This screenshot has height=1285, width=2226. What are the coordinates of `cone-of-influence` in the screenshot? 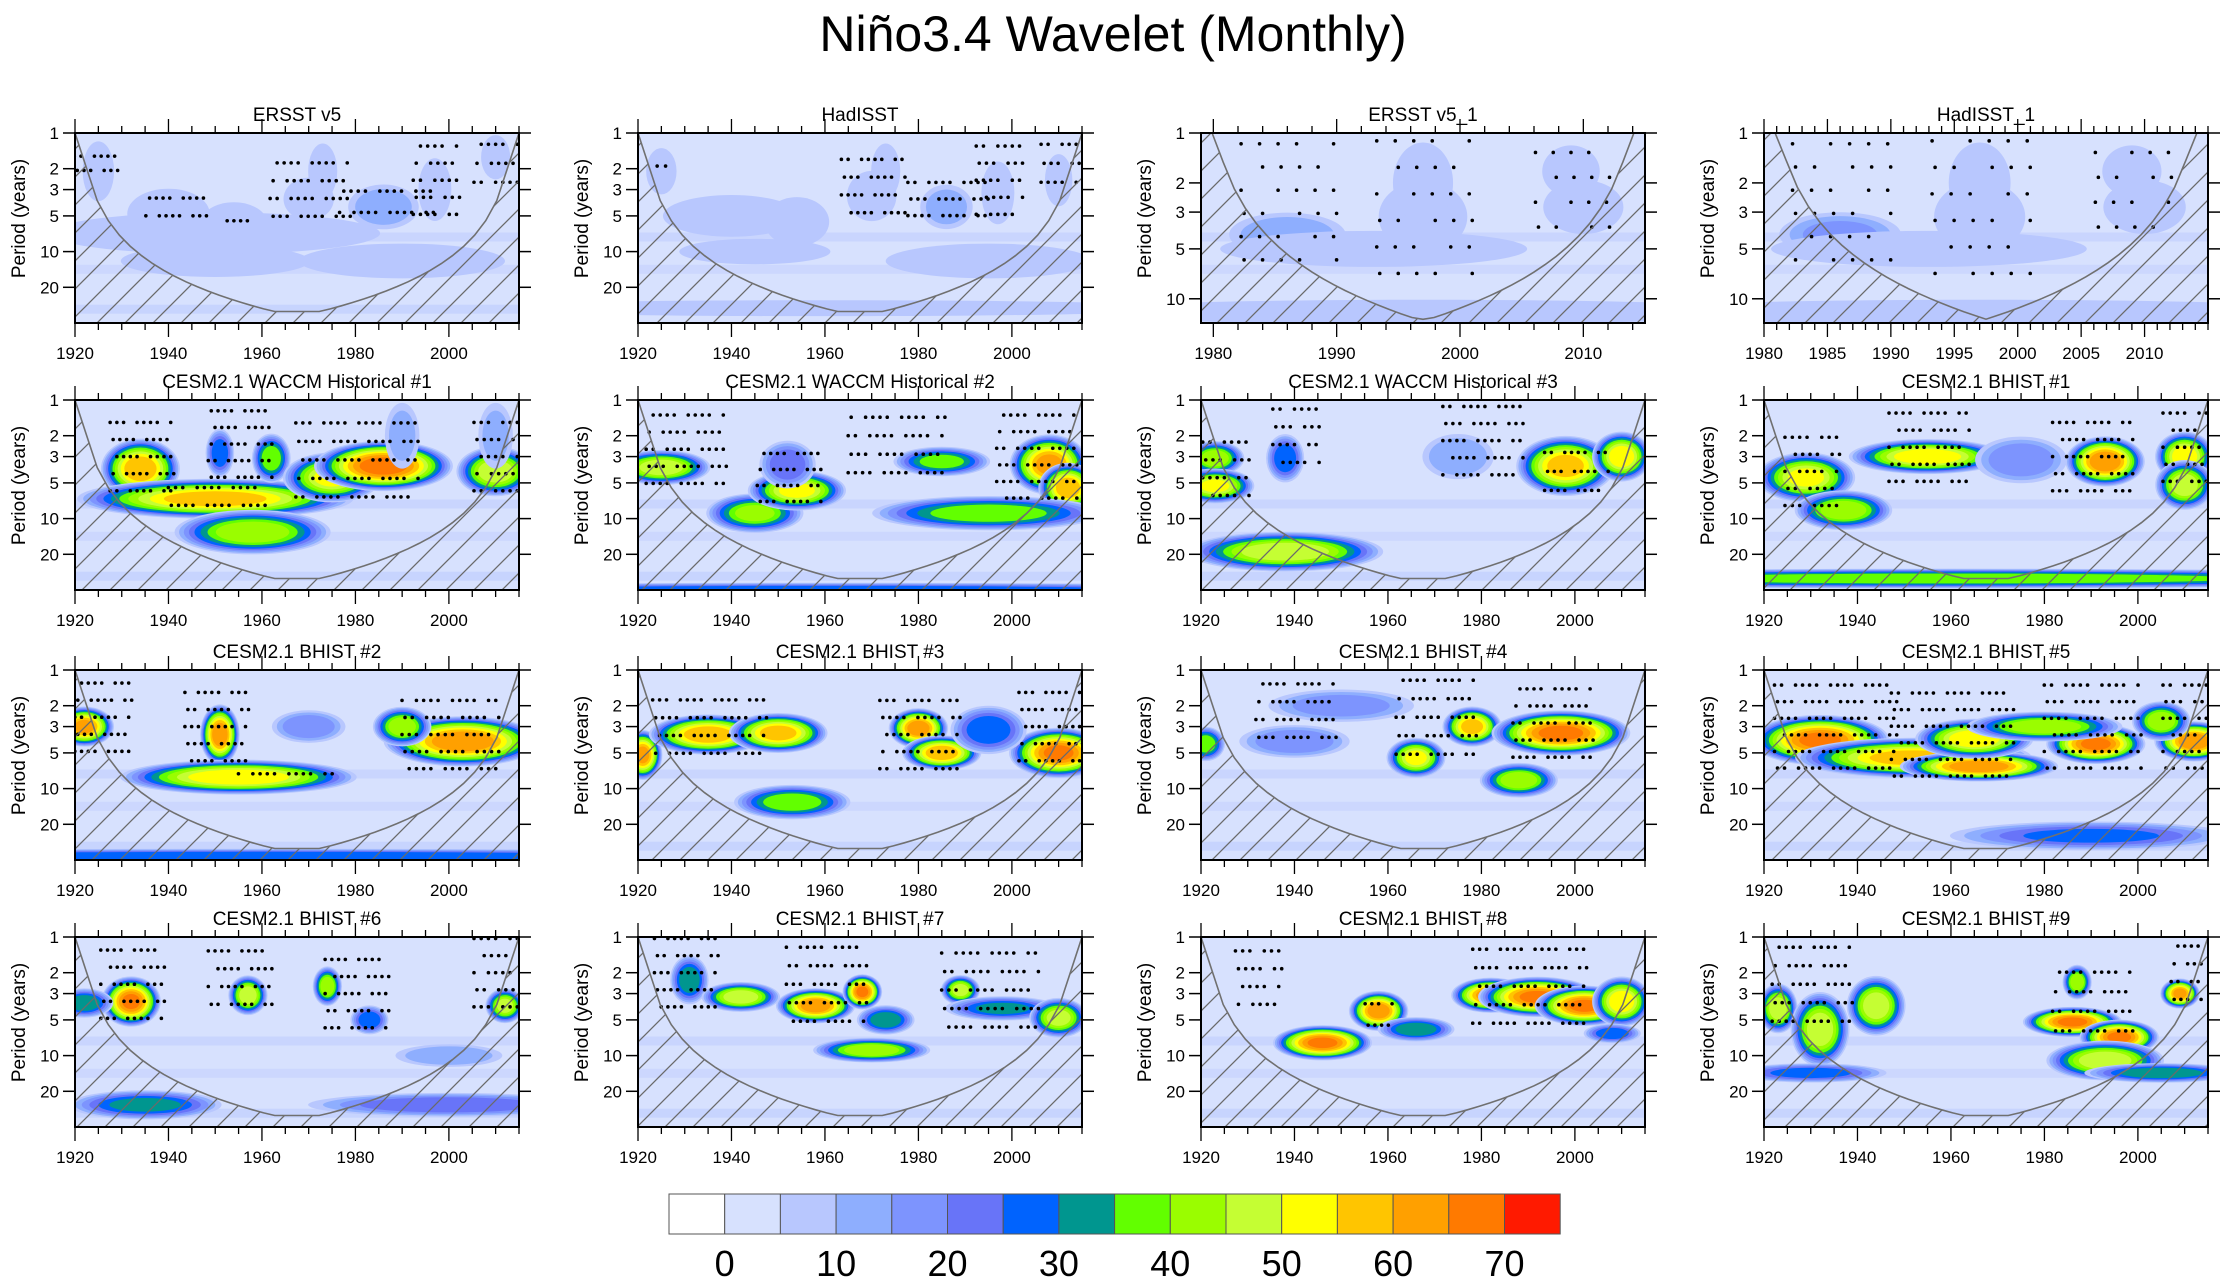 It's located at (1986, 490).